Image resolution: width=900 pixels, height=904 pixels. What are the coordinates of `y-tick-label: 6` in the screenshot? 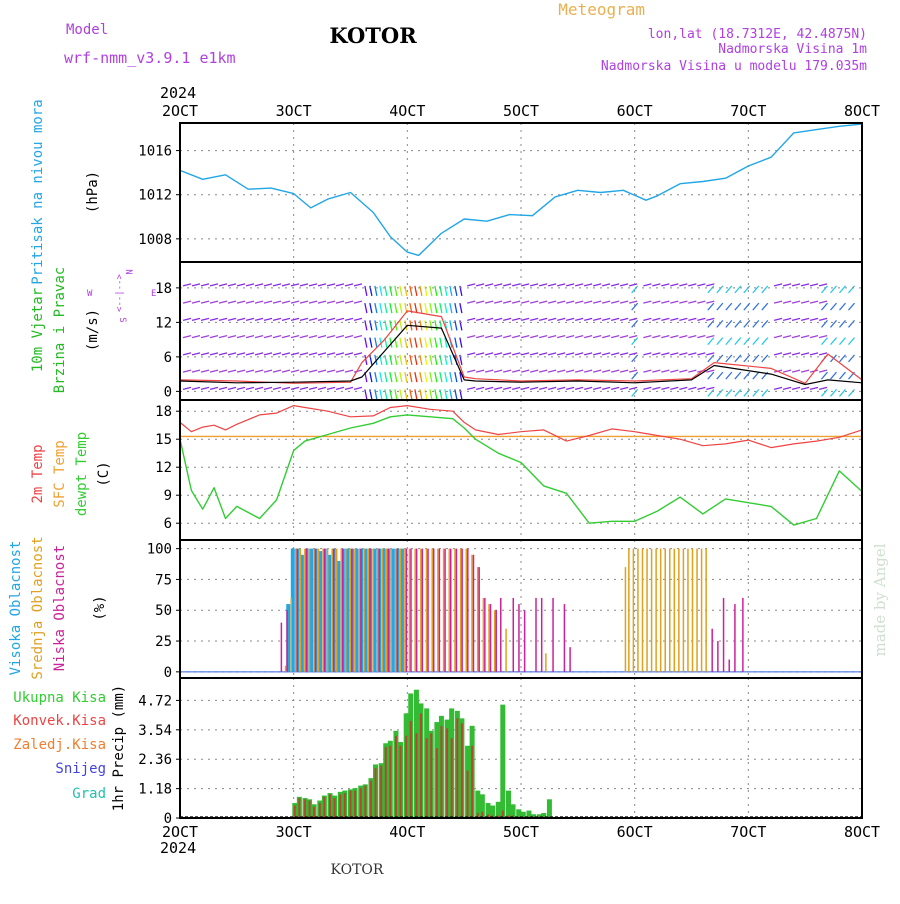 It's located at (168, 358).